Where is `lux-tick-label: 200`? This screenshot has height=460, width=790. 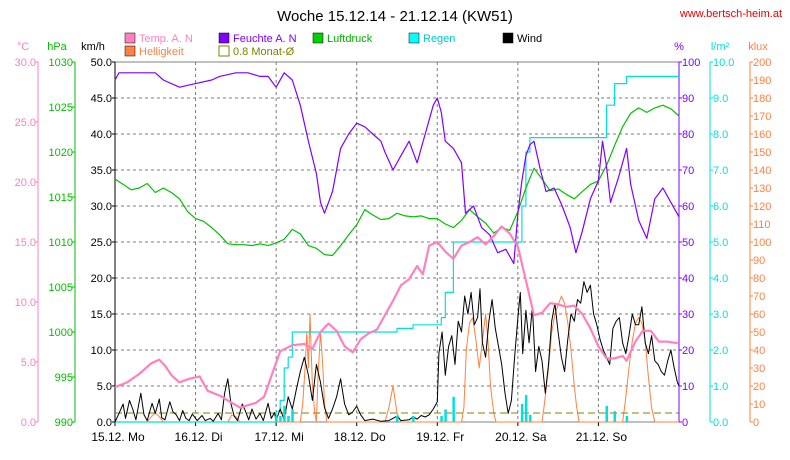 lux-tick-label: 200 is located at coordinates (762, 63).